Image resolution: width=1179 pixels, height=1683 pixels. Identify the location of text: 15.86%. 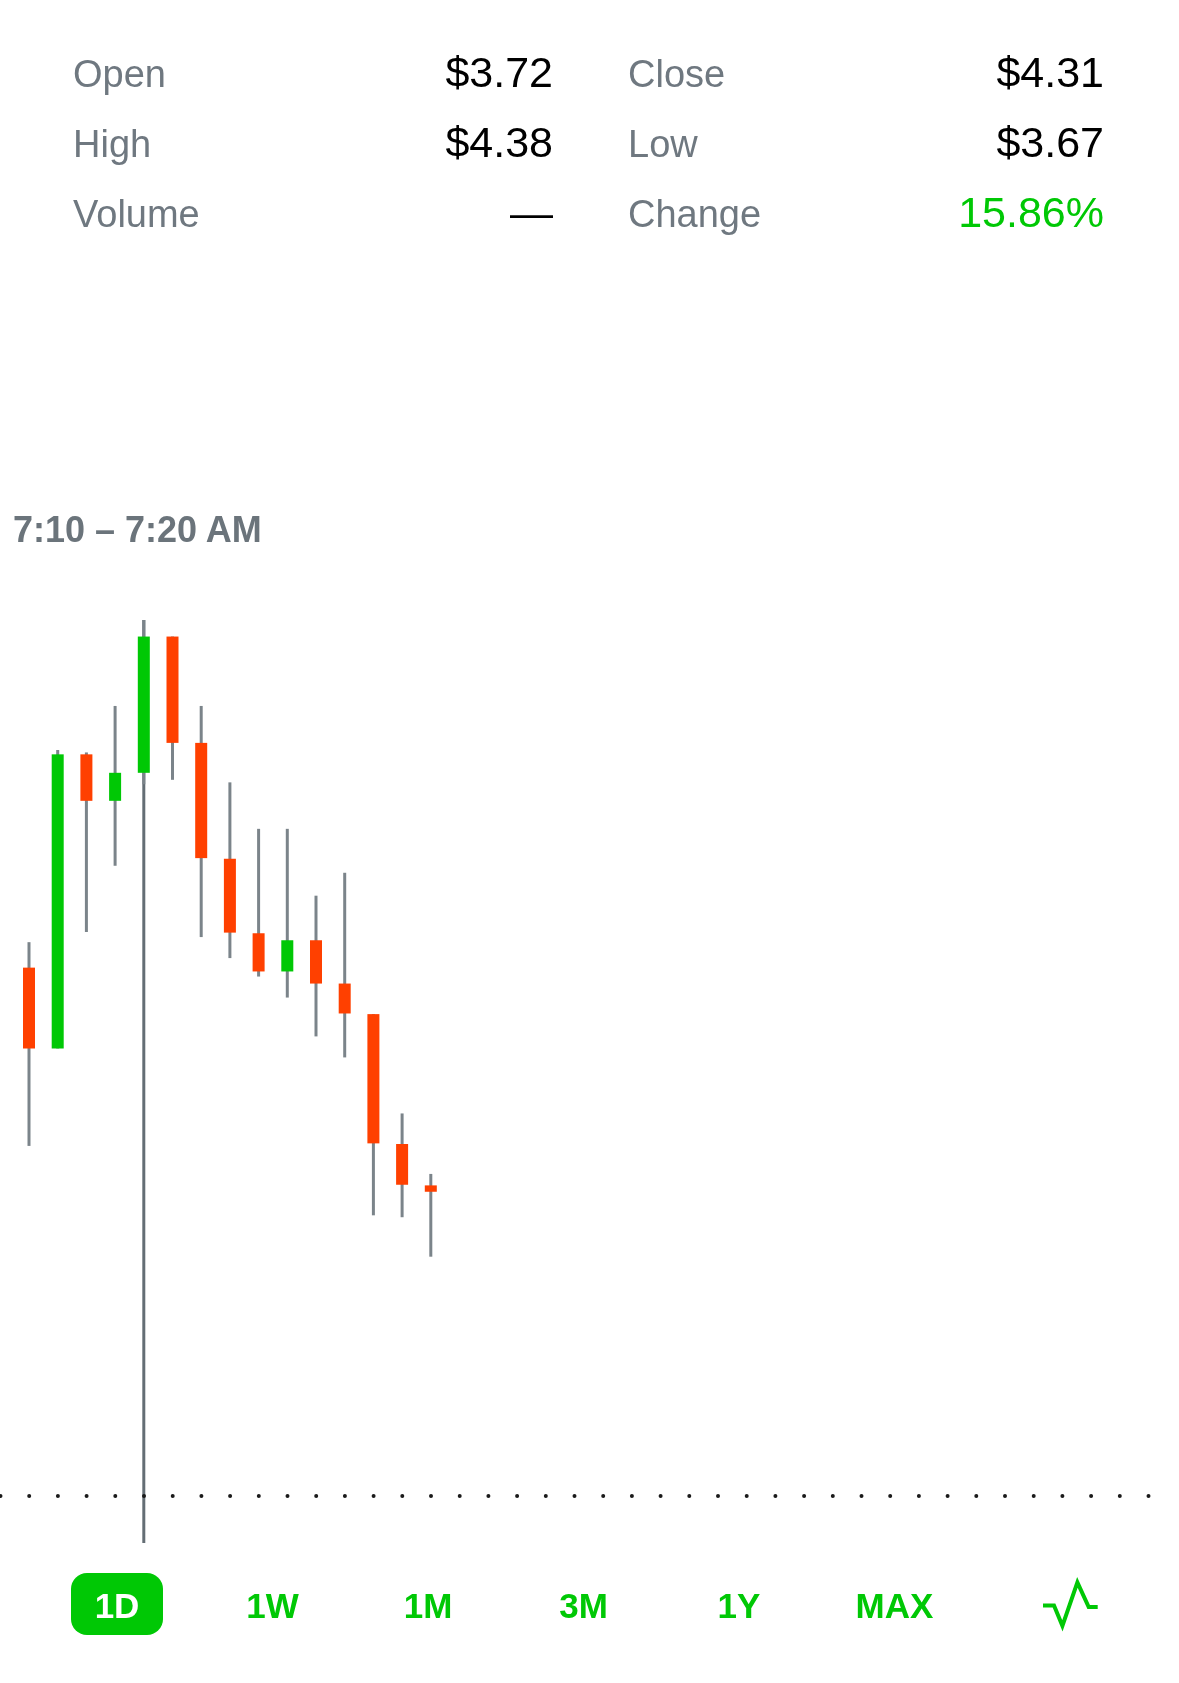
(1031, 212).